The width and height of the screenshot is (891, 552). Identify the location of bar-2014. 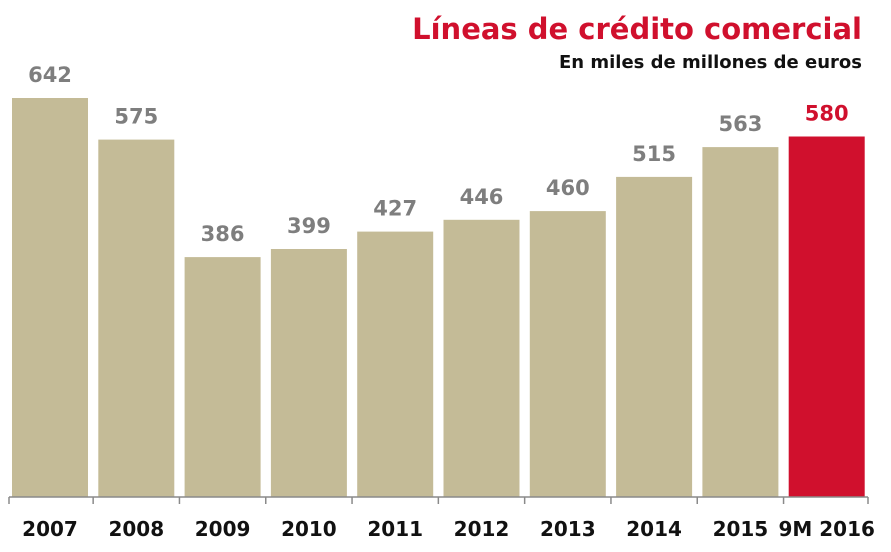
(654, 336).